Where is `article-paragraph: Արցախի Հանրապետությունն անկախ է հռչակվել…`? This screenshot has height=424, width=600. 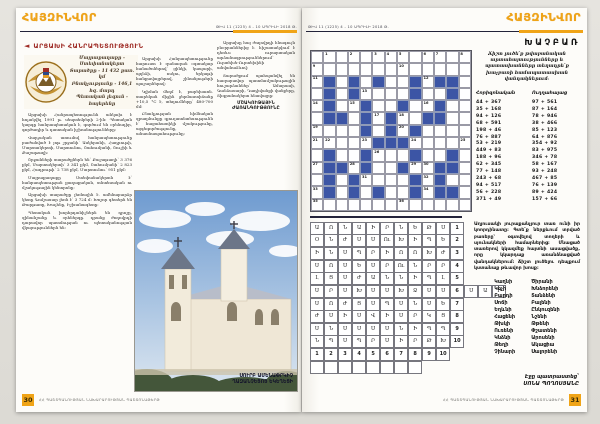 article-paragraph: Արցախի Հանրապետությունն անկախ է հռչակվել… is located at coordinates (77, 122).